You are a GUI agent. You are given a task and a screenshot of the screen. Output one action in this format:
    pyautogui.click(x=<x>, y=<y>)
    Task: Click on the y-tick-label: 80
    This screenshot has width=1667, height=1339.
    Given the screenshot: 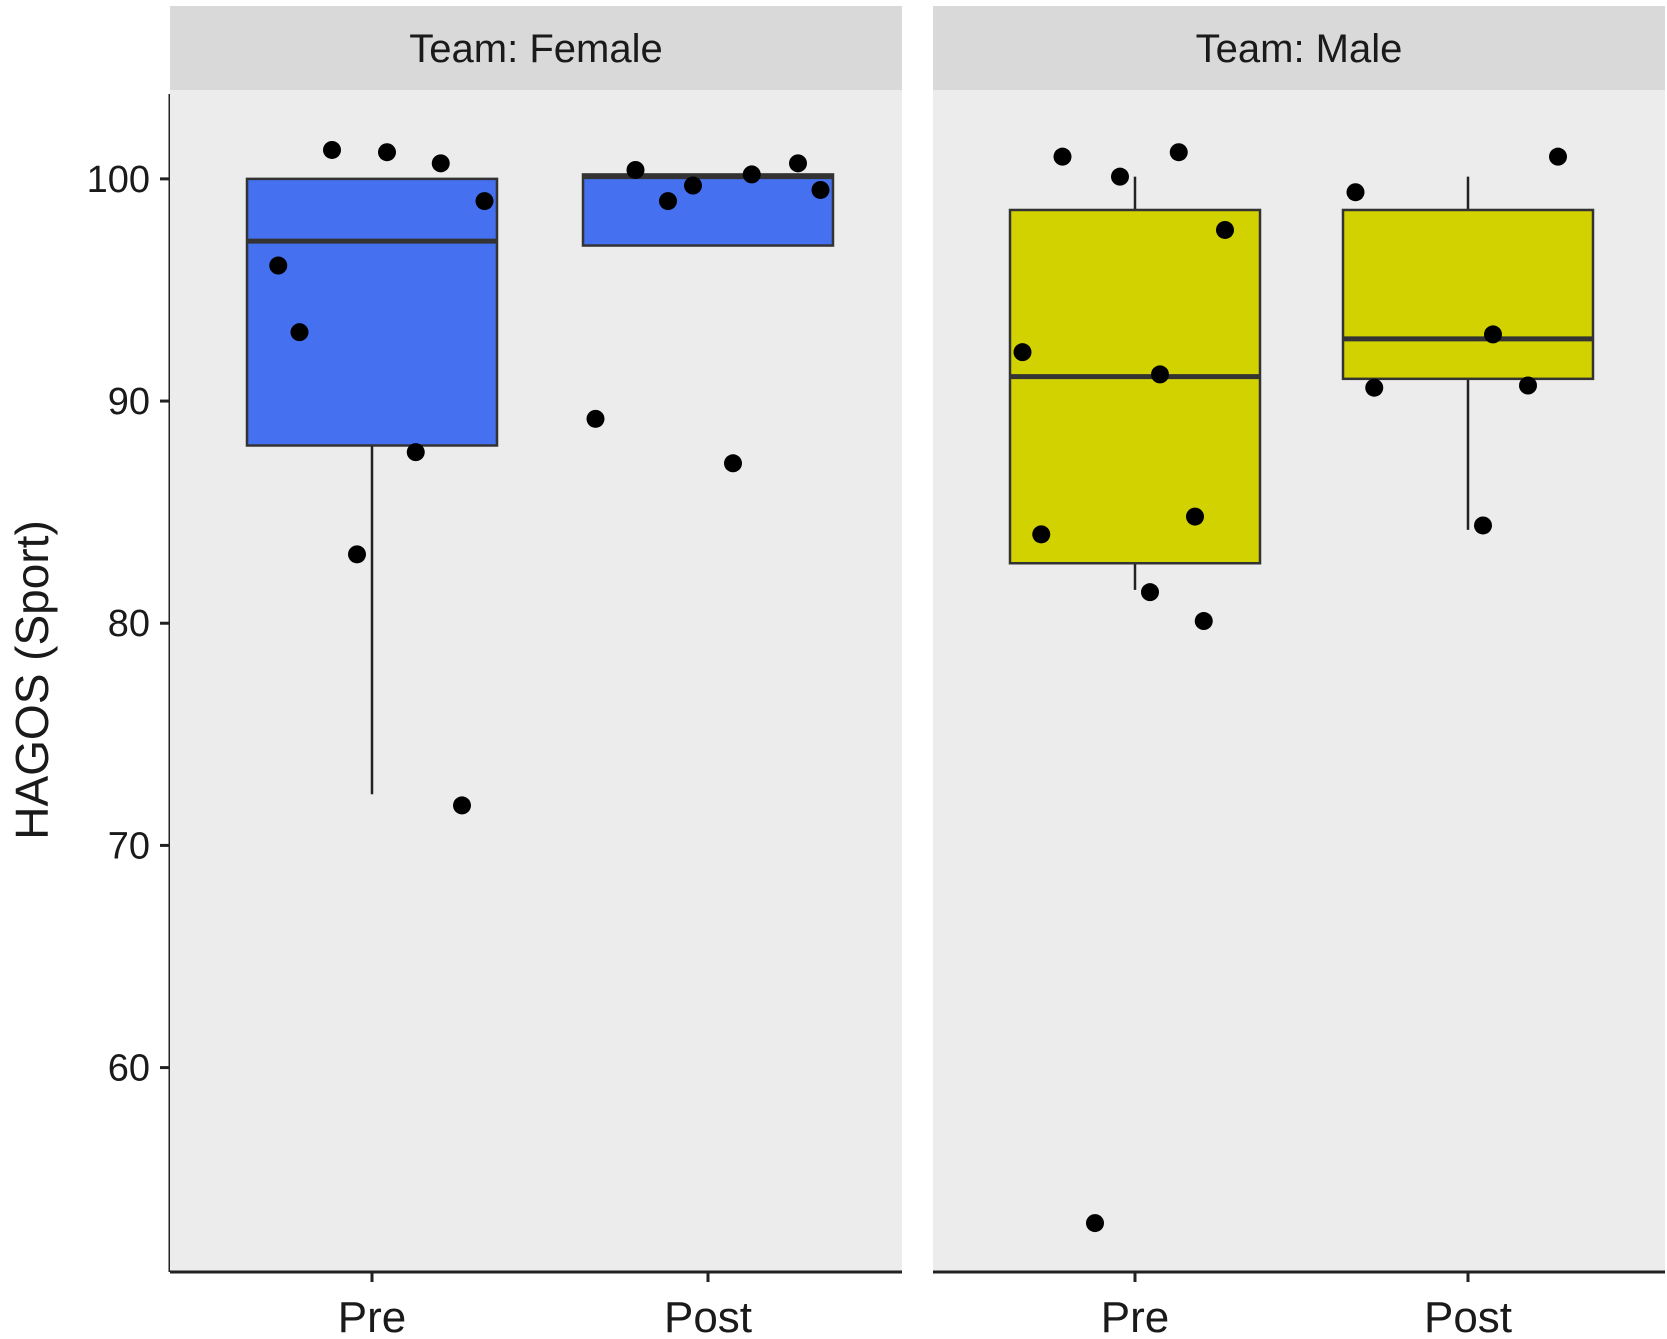 What is the action you would take?
    pyautogui.click(x=129, y=624)
    